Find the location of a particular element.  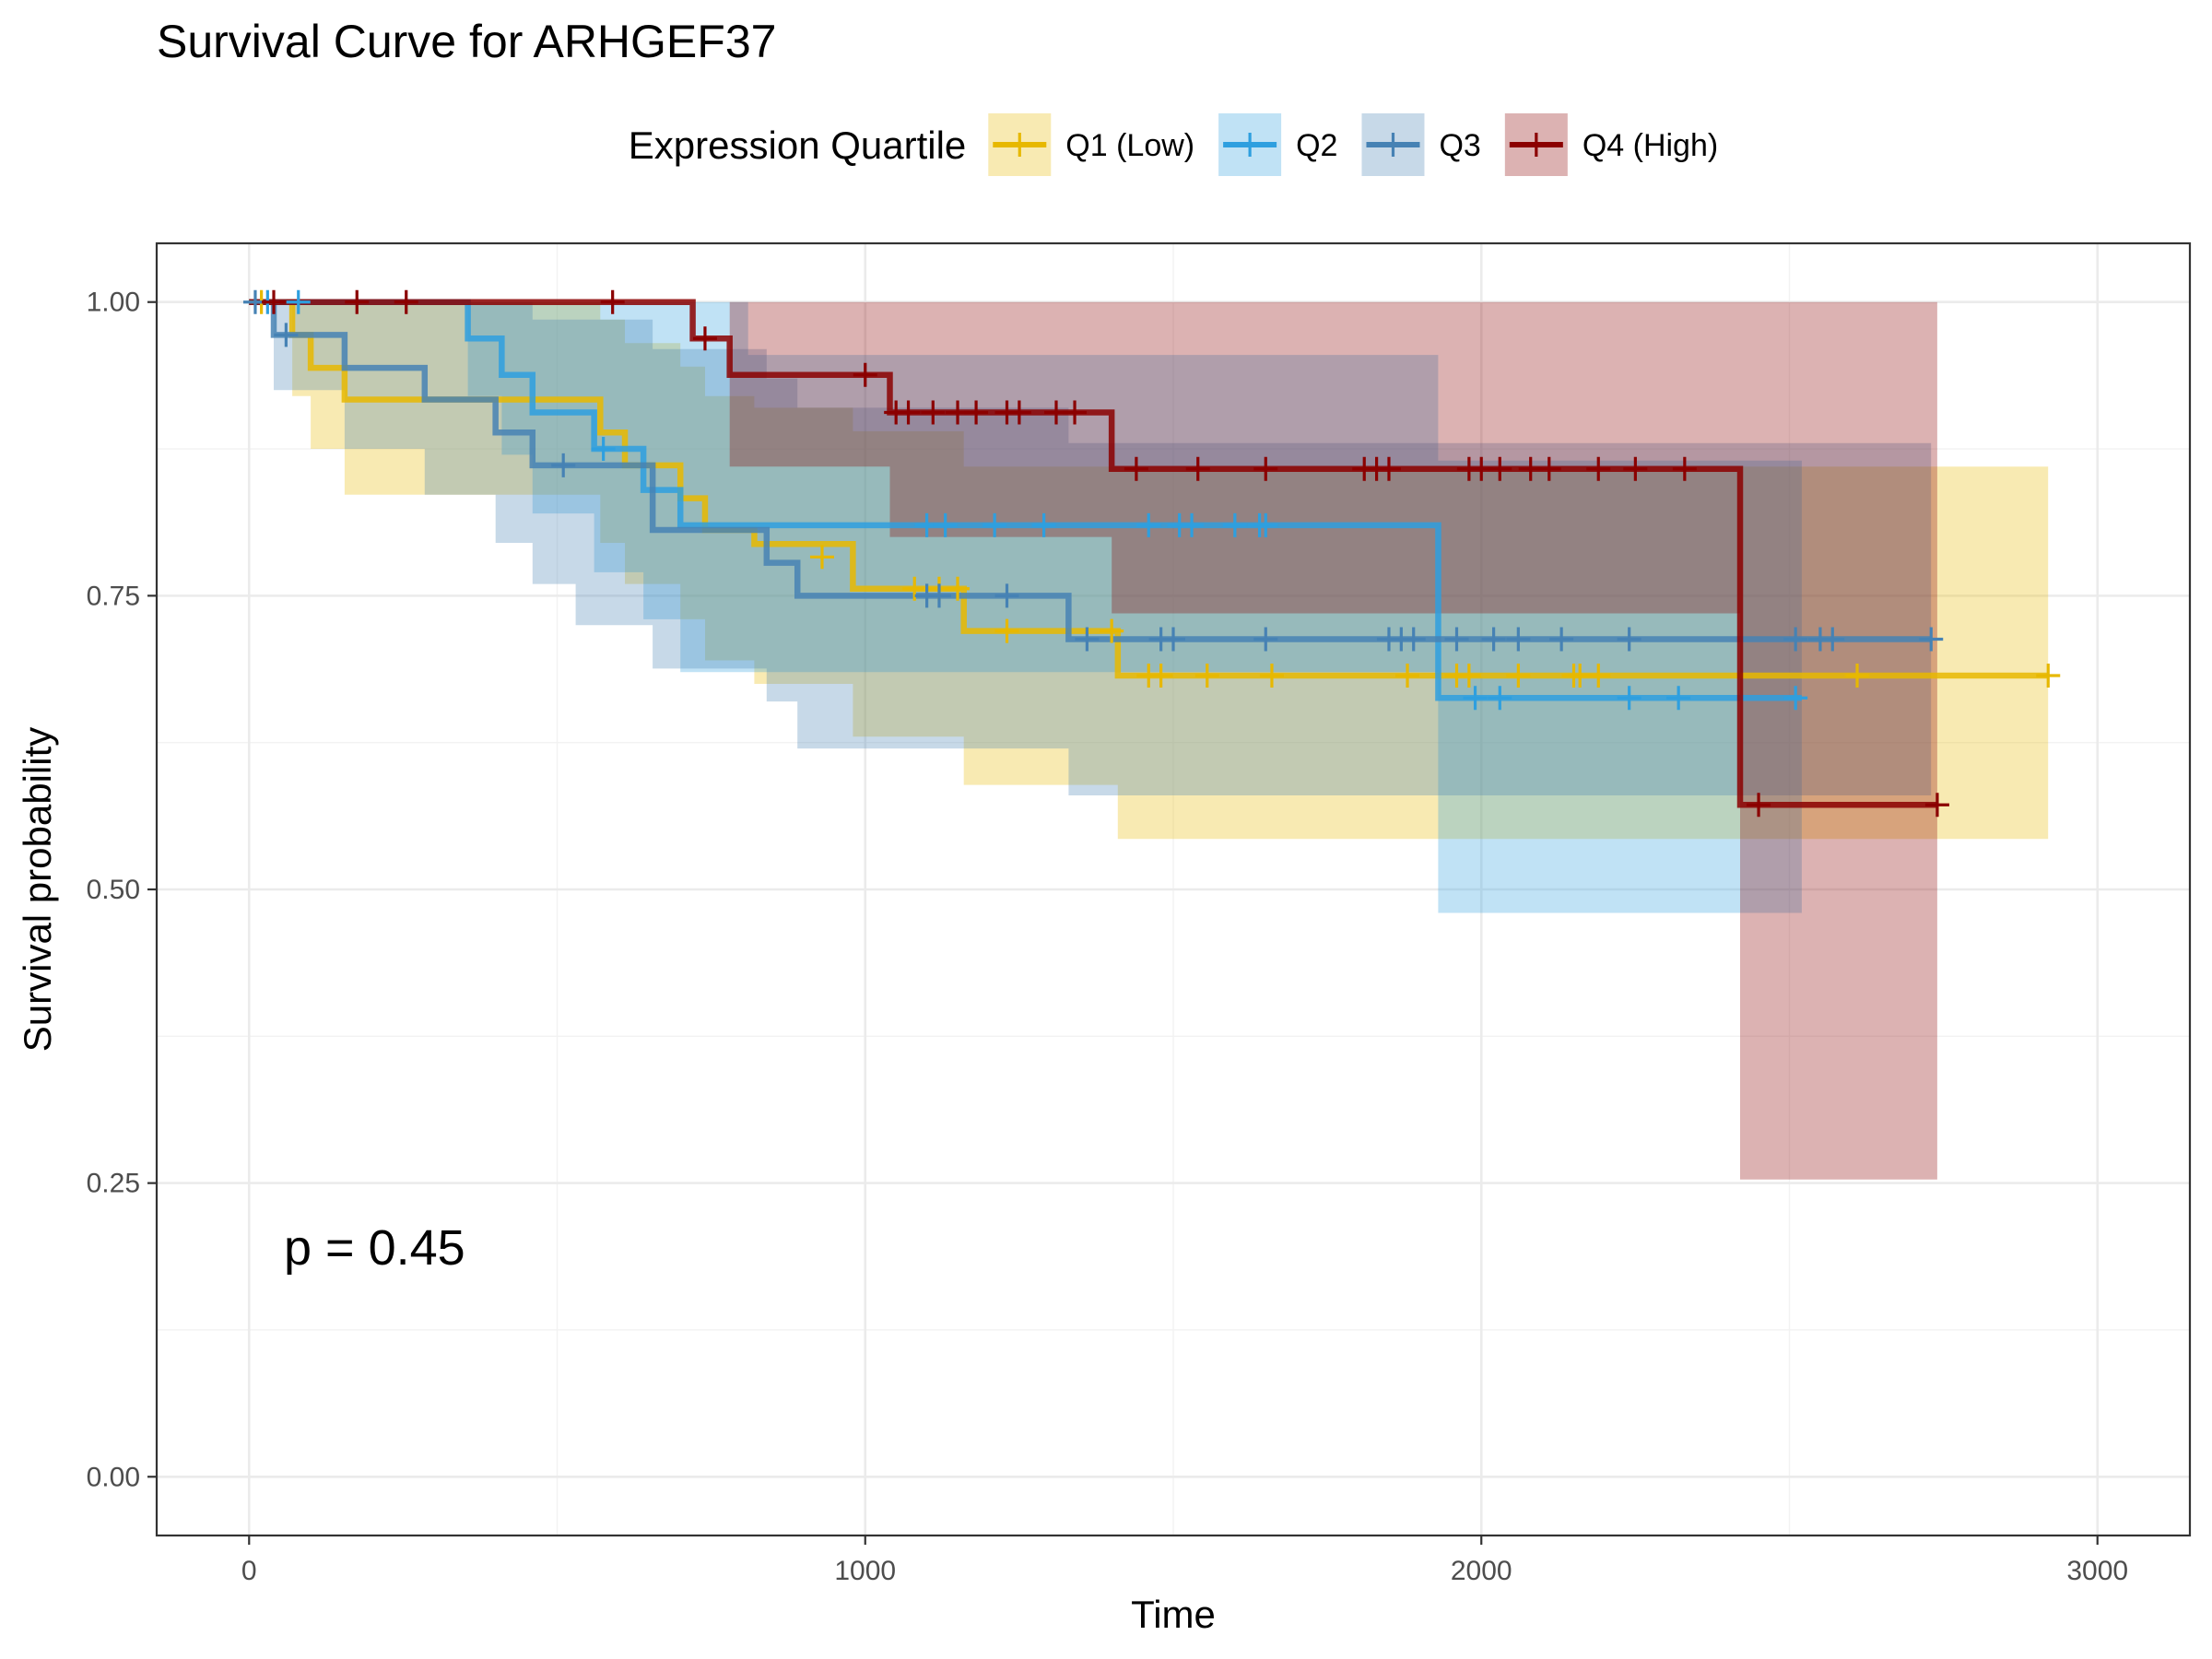

legend-title: Expression Quartile is located at coordinates (798, 145).